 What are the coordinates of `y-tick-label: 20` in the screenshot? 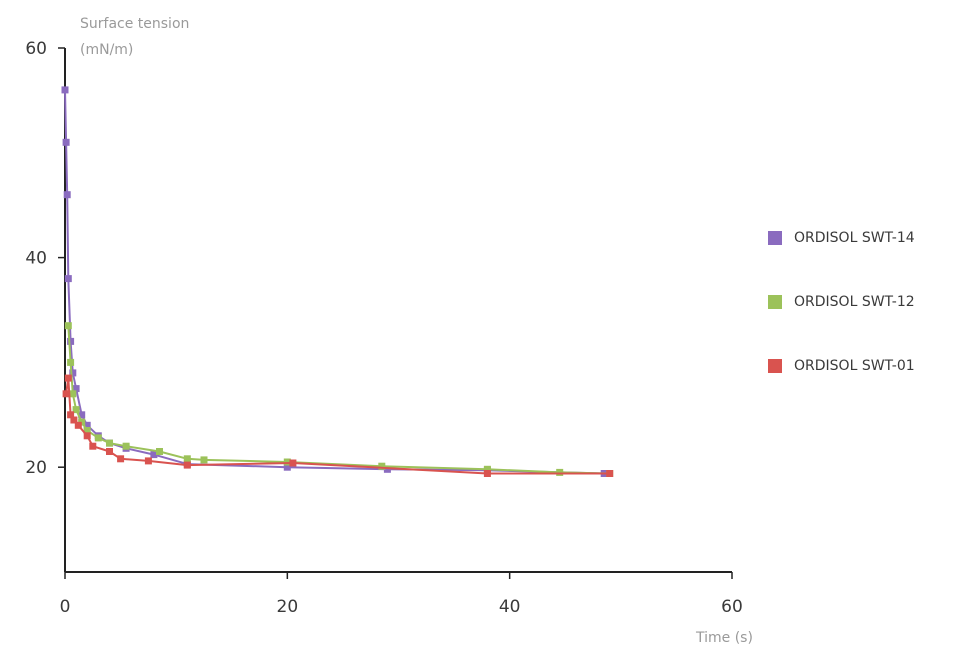 It's located at (36, 468).